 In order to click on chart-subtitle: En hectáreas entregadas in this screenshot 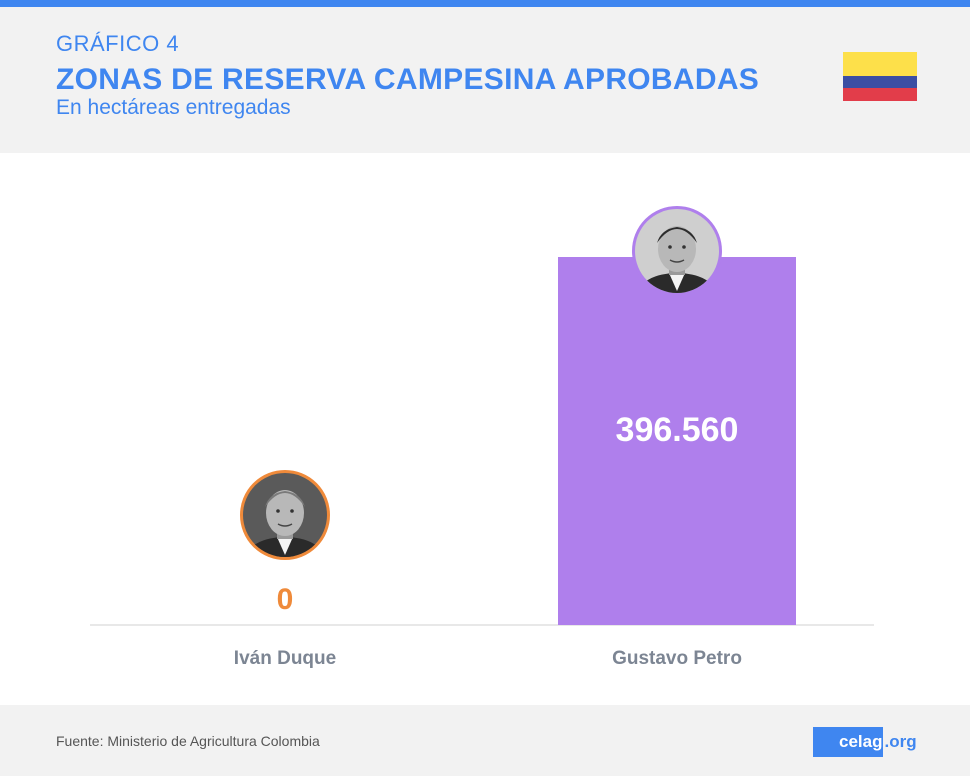, I will do `click(173, 107)`.